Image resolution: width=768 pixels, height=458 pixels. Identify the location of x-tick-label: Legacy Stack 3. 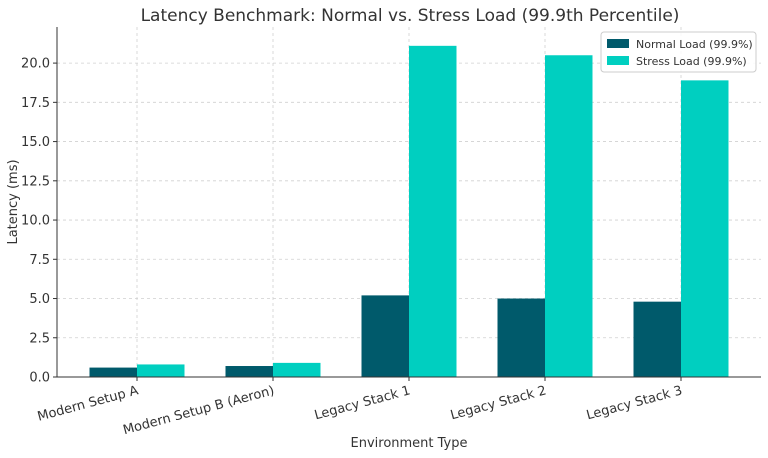
(634, 403).